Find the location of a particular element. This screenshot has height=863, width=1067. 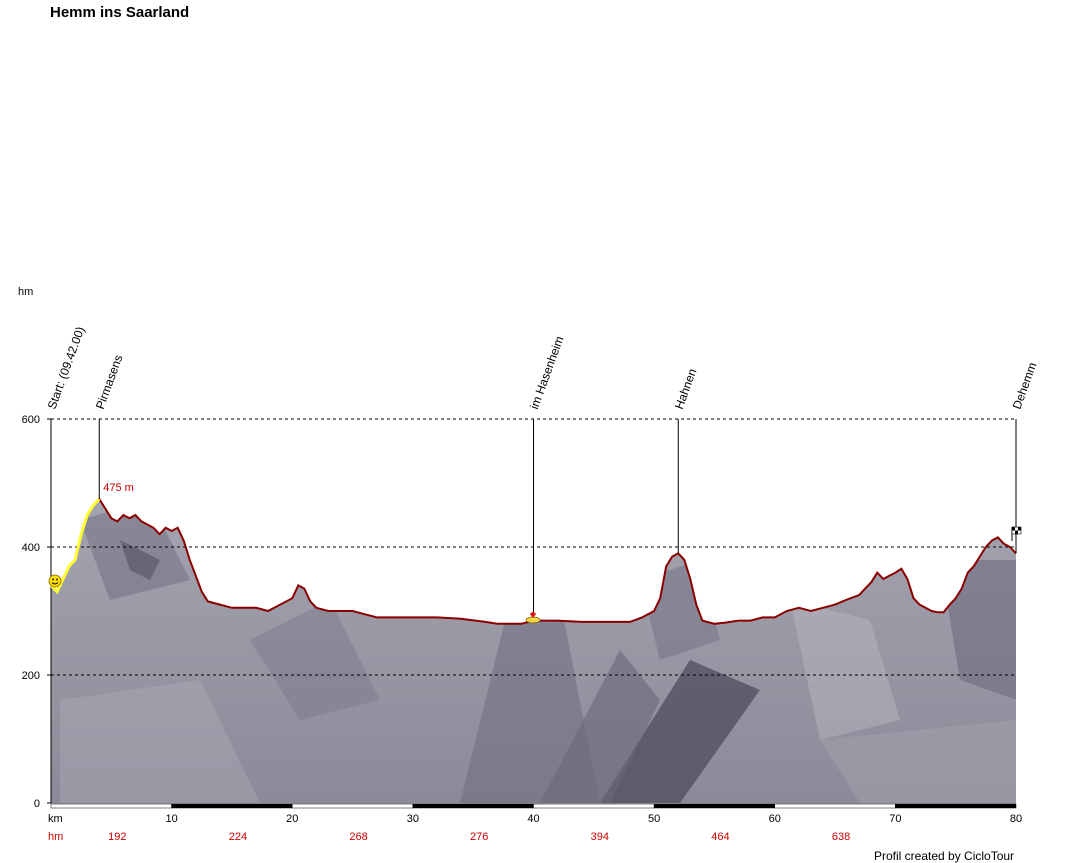

waypoint-label: Hahnen is located at coordinates (686, 389).